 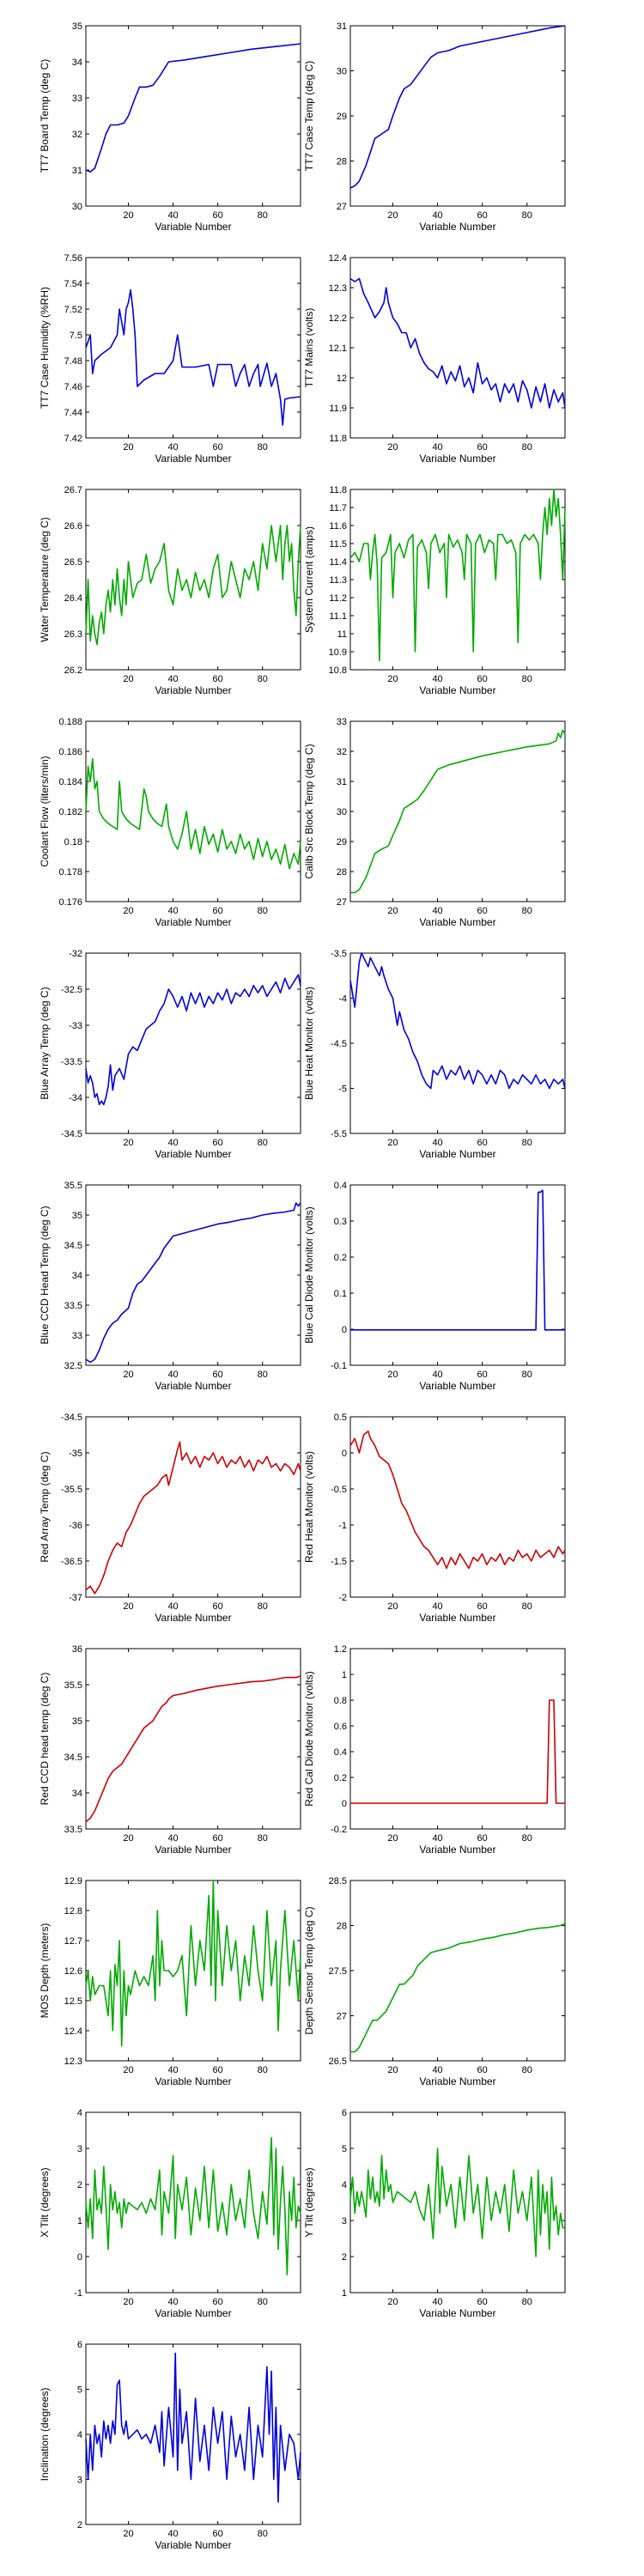 I want to click on y-tick-label: 3, so click(x=345, y=2222).